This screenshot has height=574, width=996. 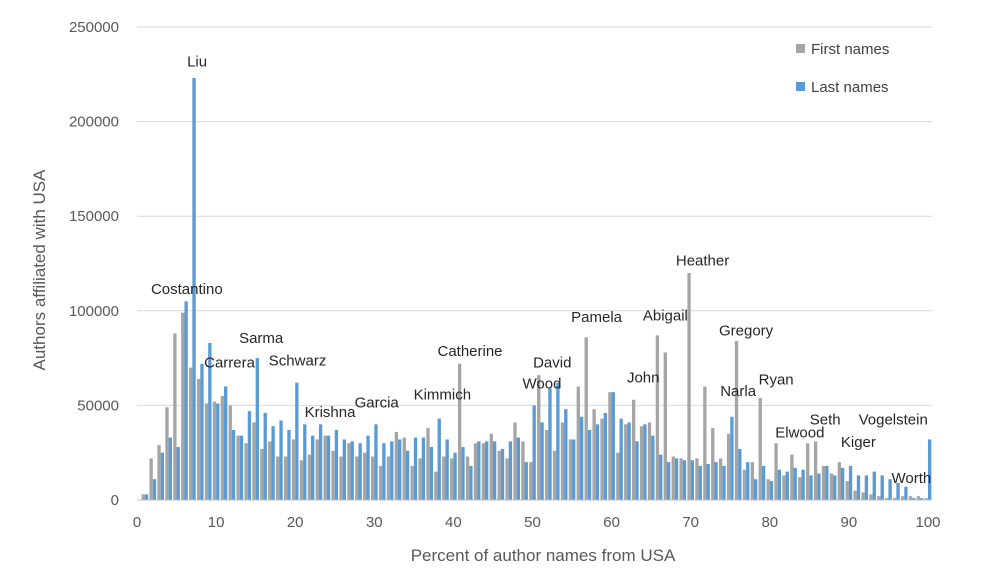 I want to click on x-tick-labels: 0 10 20 30 40 50 60 70 80 90 100, so click(x=537, y=522).